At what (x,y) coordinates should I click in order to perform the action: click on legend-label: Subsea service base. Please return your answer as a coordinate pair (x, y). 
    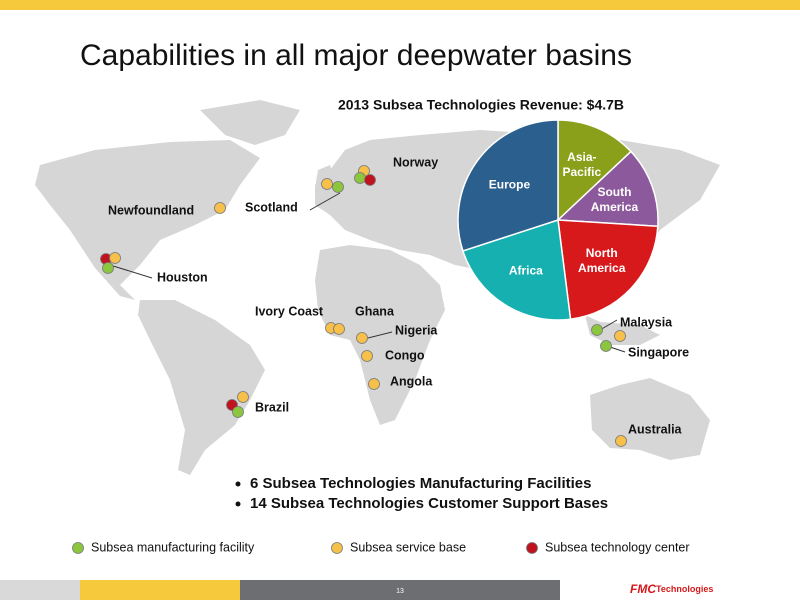
    Looking at the image, I should click on (408, 547).